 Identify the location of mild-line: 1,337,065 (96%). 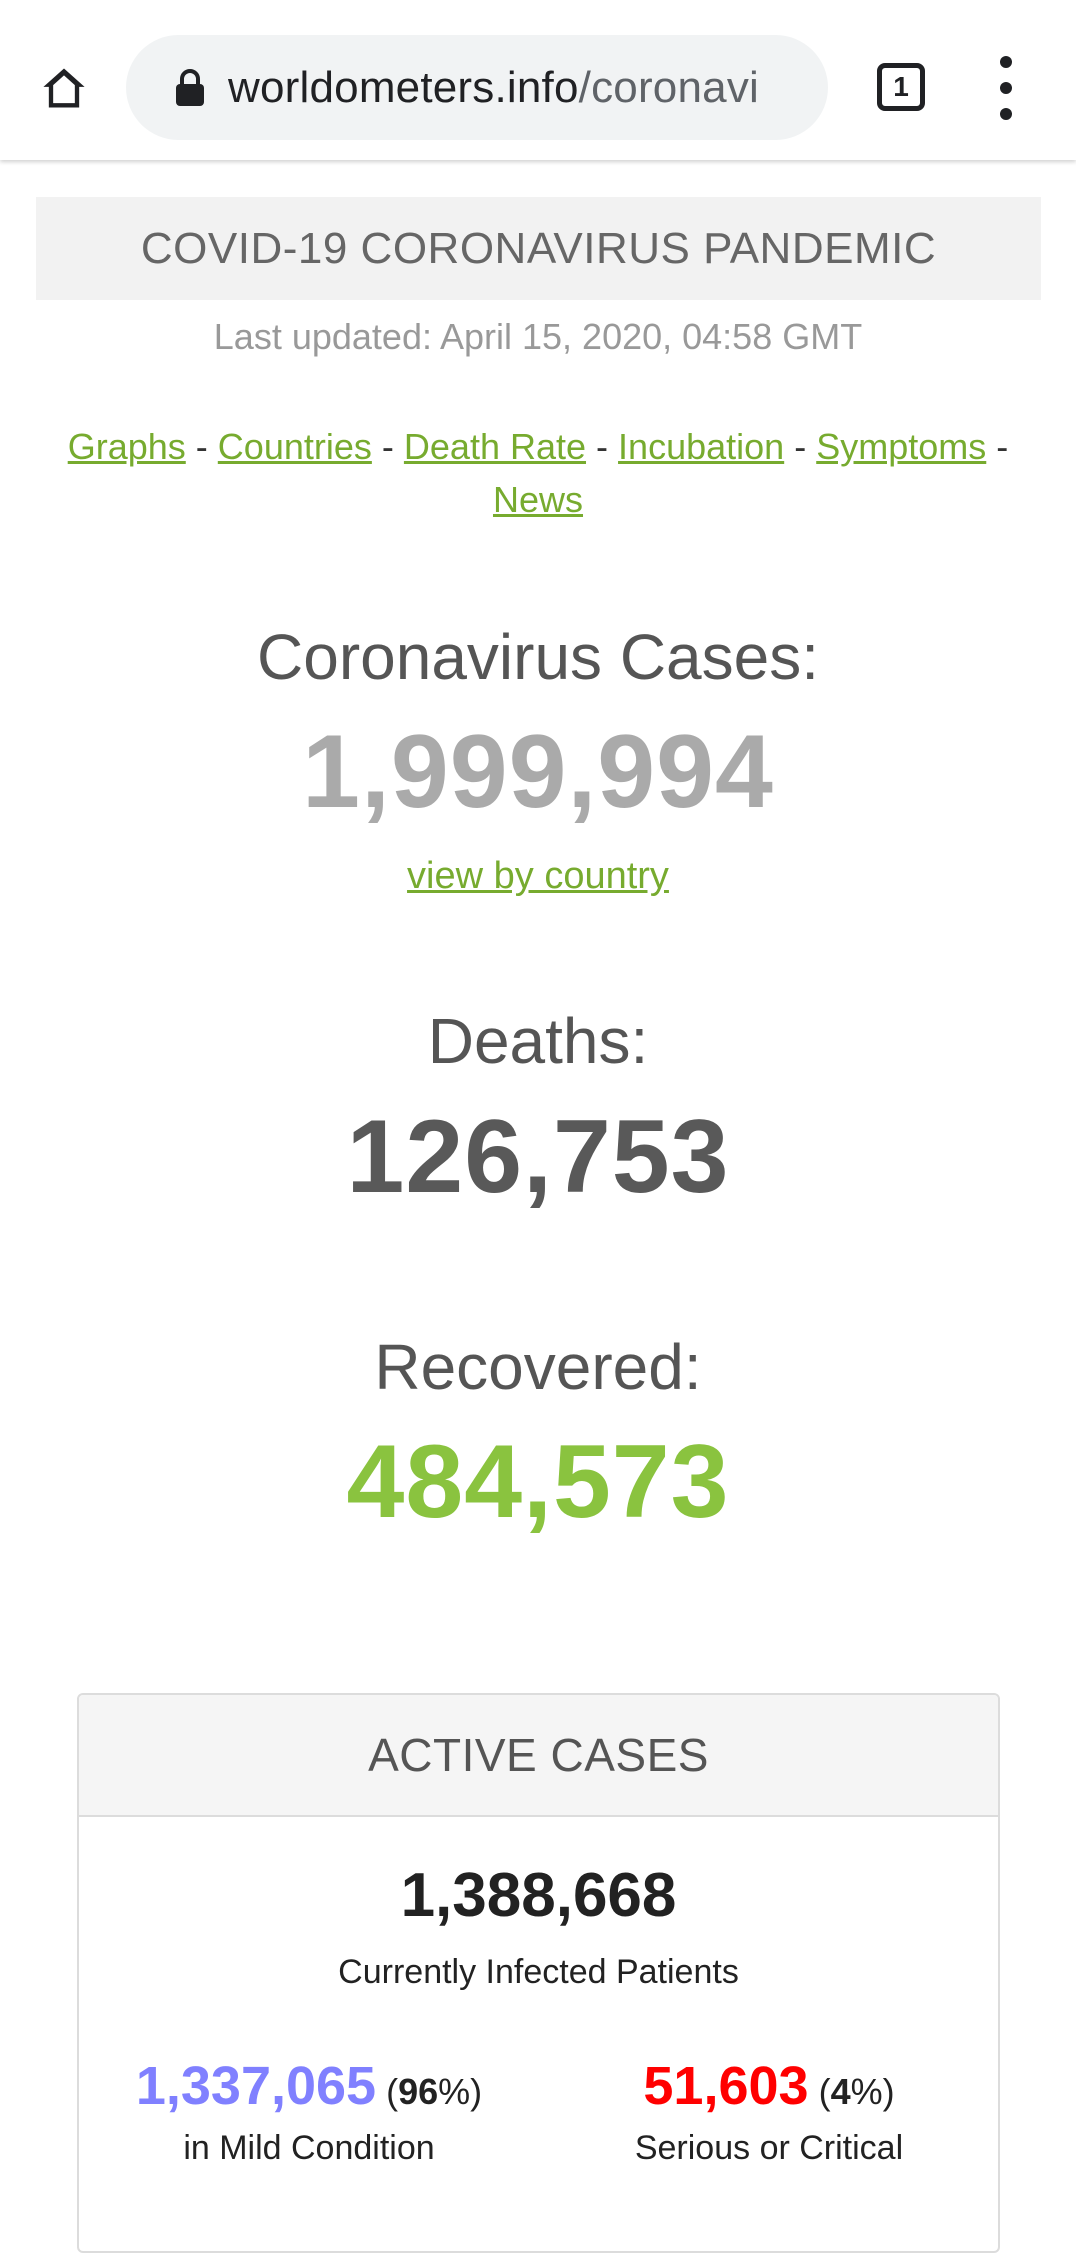
(309, 2086).